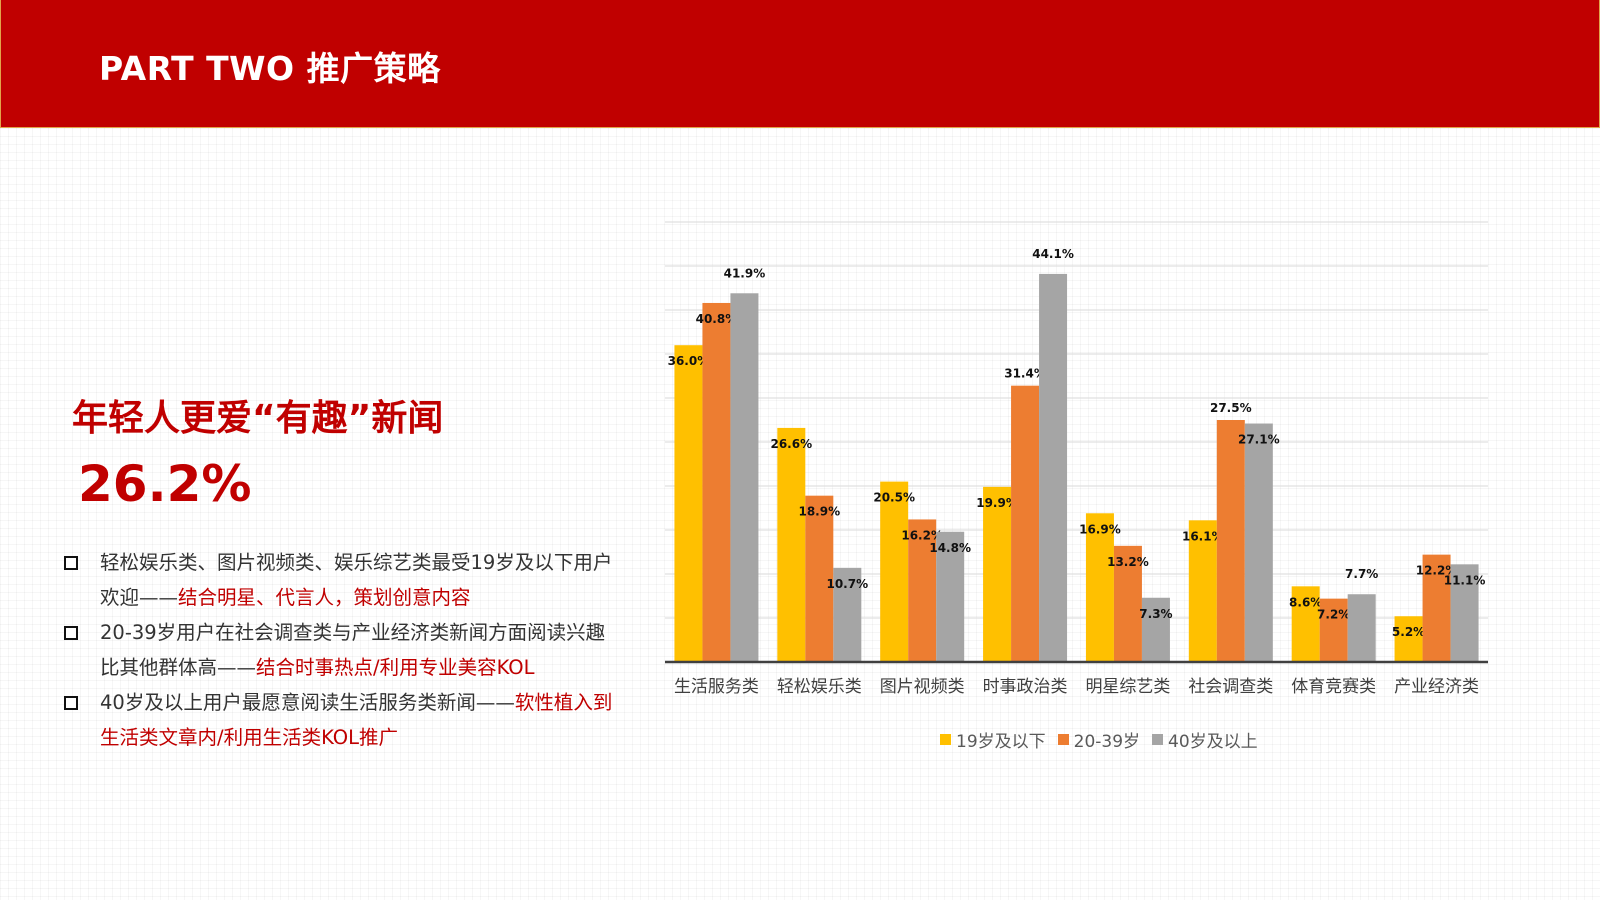  What do you see at coordinates (258, 418) in the screenshot?
I see `headline: 年轻人更爱“有趣”新闻` at bounding box center [258, 418].